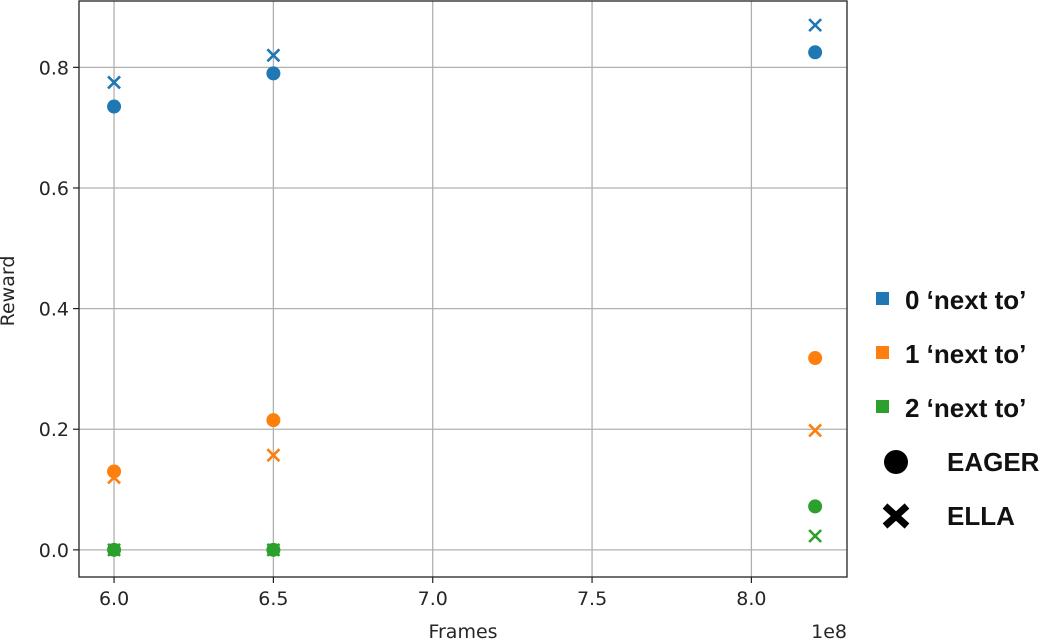 Image resolution: width=1053 pixels, height=642 pixels. What do you see at coordinates (592, 599) in the screenshot?
I see `x-tick-label: 7.5` at bounding box center [592, 599].